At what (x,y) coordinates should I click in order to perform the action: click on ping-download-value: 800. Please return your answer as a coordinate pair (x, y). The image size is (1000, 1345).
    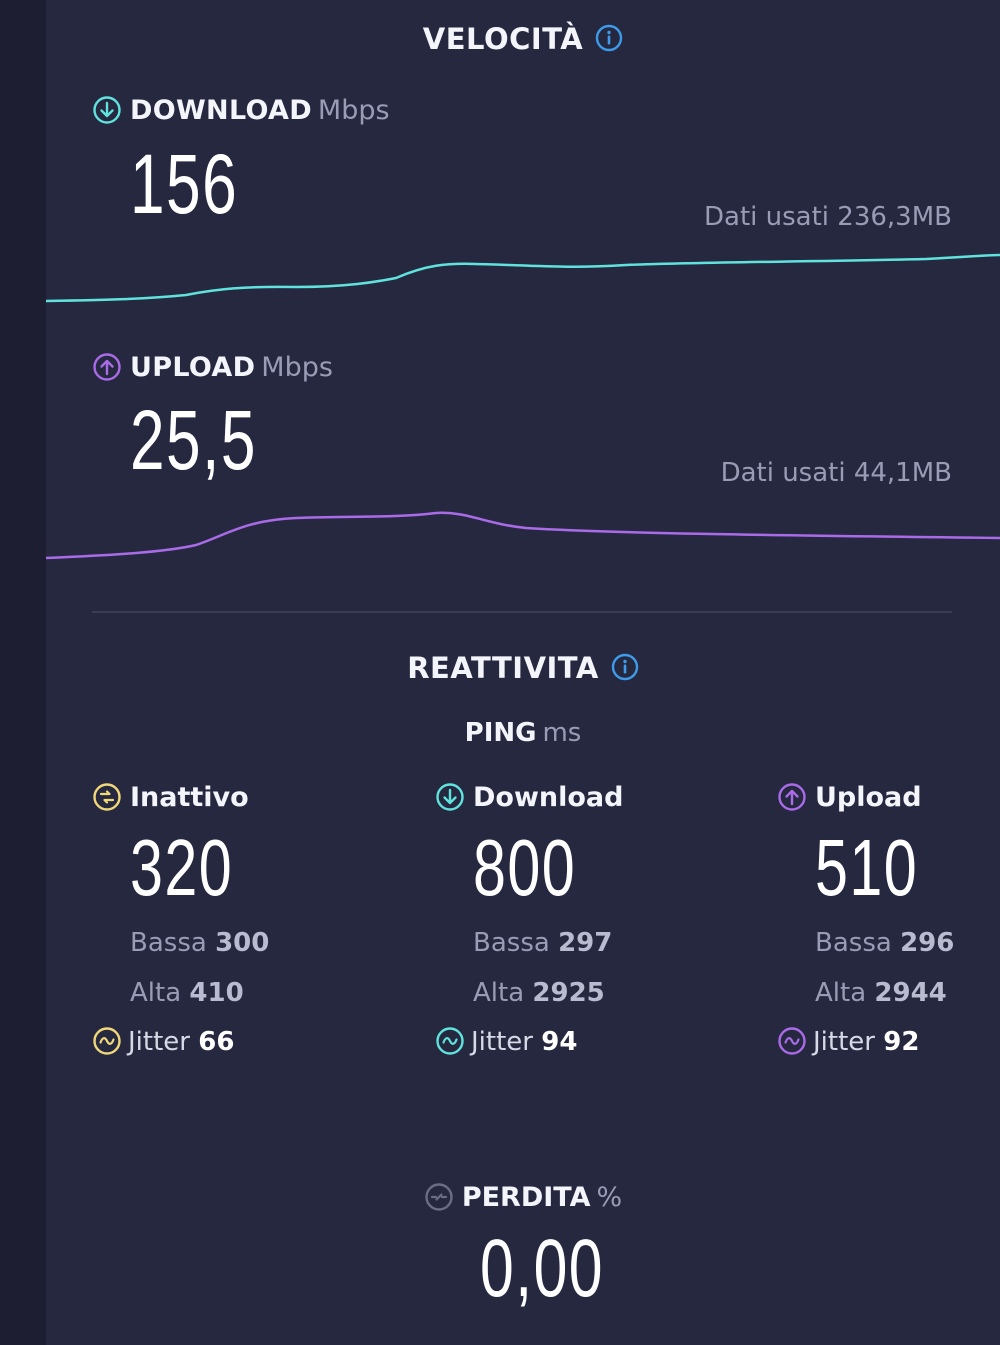
    Looking at the image, I should click on (525, 867).